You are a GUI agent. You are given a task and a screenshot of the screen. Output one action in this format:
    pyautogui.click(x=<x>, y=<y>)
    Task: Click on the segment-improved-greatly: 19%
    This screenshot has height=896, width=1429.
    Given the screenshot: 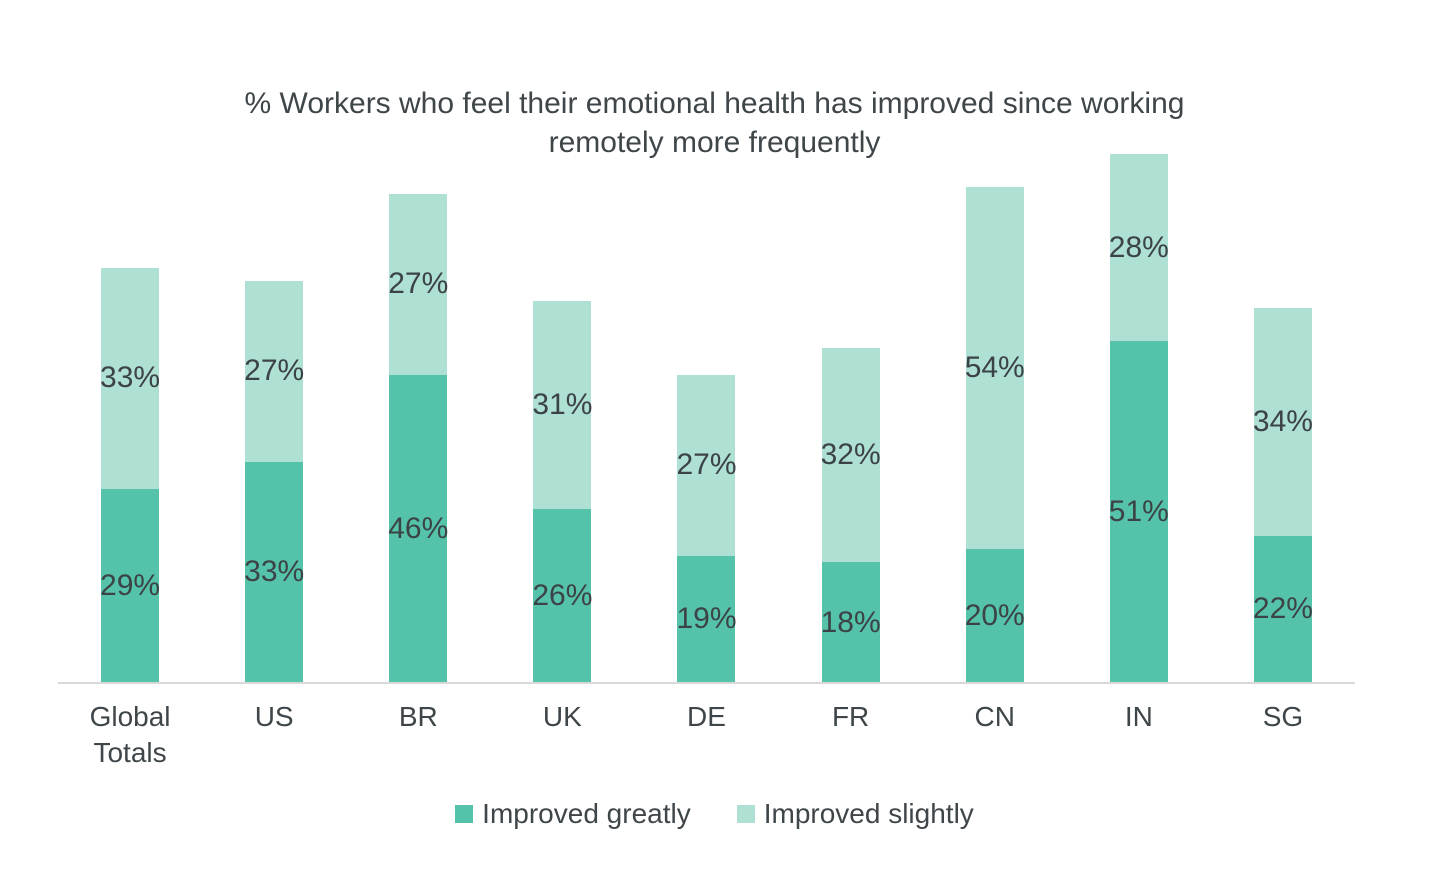 What is the action you would take?
    pyautogui.click(x=706, y=619)
    